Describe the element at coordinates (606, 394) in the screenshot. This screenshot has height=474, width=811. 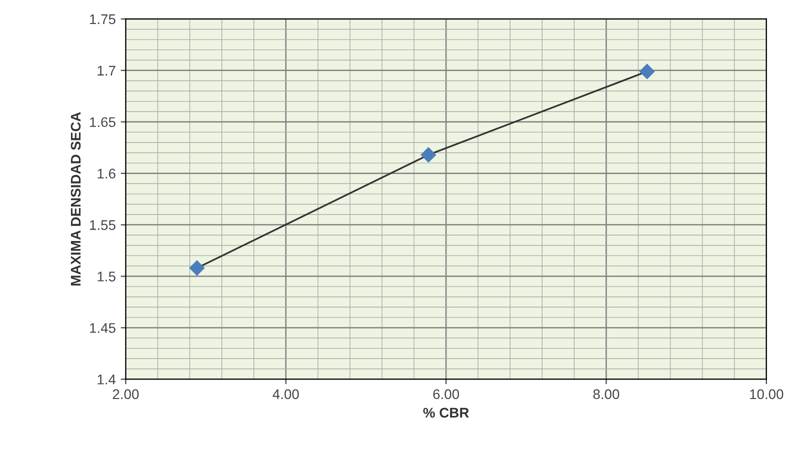
I see `x-tick-label: 8.00` at that location.